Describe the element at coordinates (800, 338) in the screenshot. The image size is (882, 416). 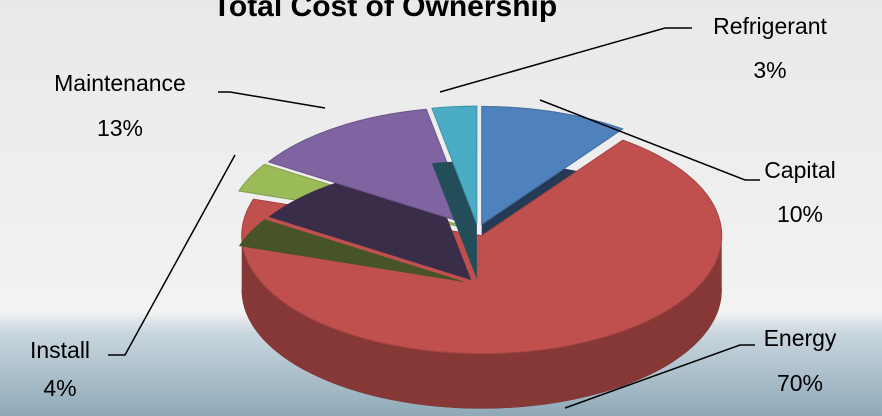
I see `category-label: Energy` at that location.